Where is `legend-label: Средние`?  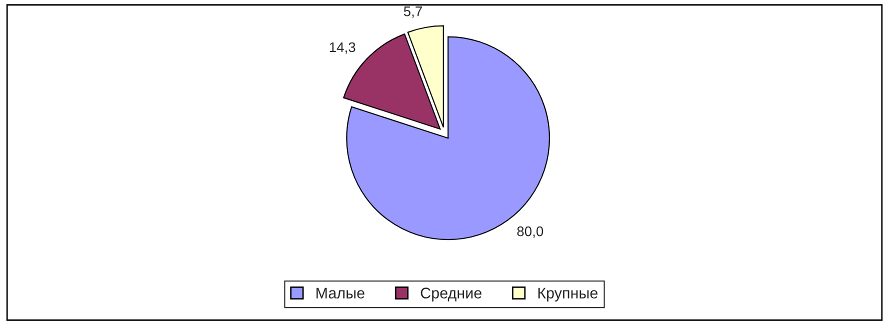 legend-label: Средние is located at coordinates (451, 295).